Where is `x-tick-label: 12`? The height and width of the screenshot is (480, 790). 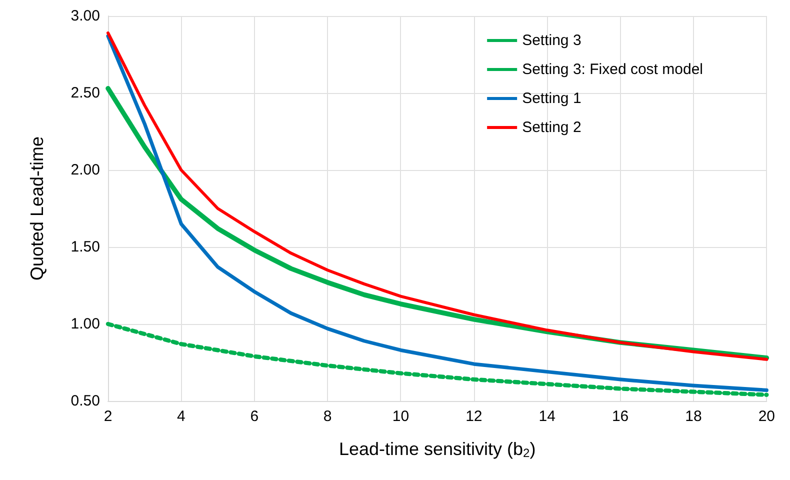
x-tick-label: 12 is located at coordinates (474, 416).